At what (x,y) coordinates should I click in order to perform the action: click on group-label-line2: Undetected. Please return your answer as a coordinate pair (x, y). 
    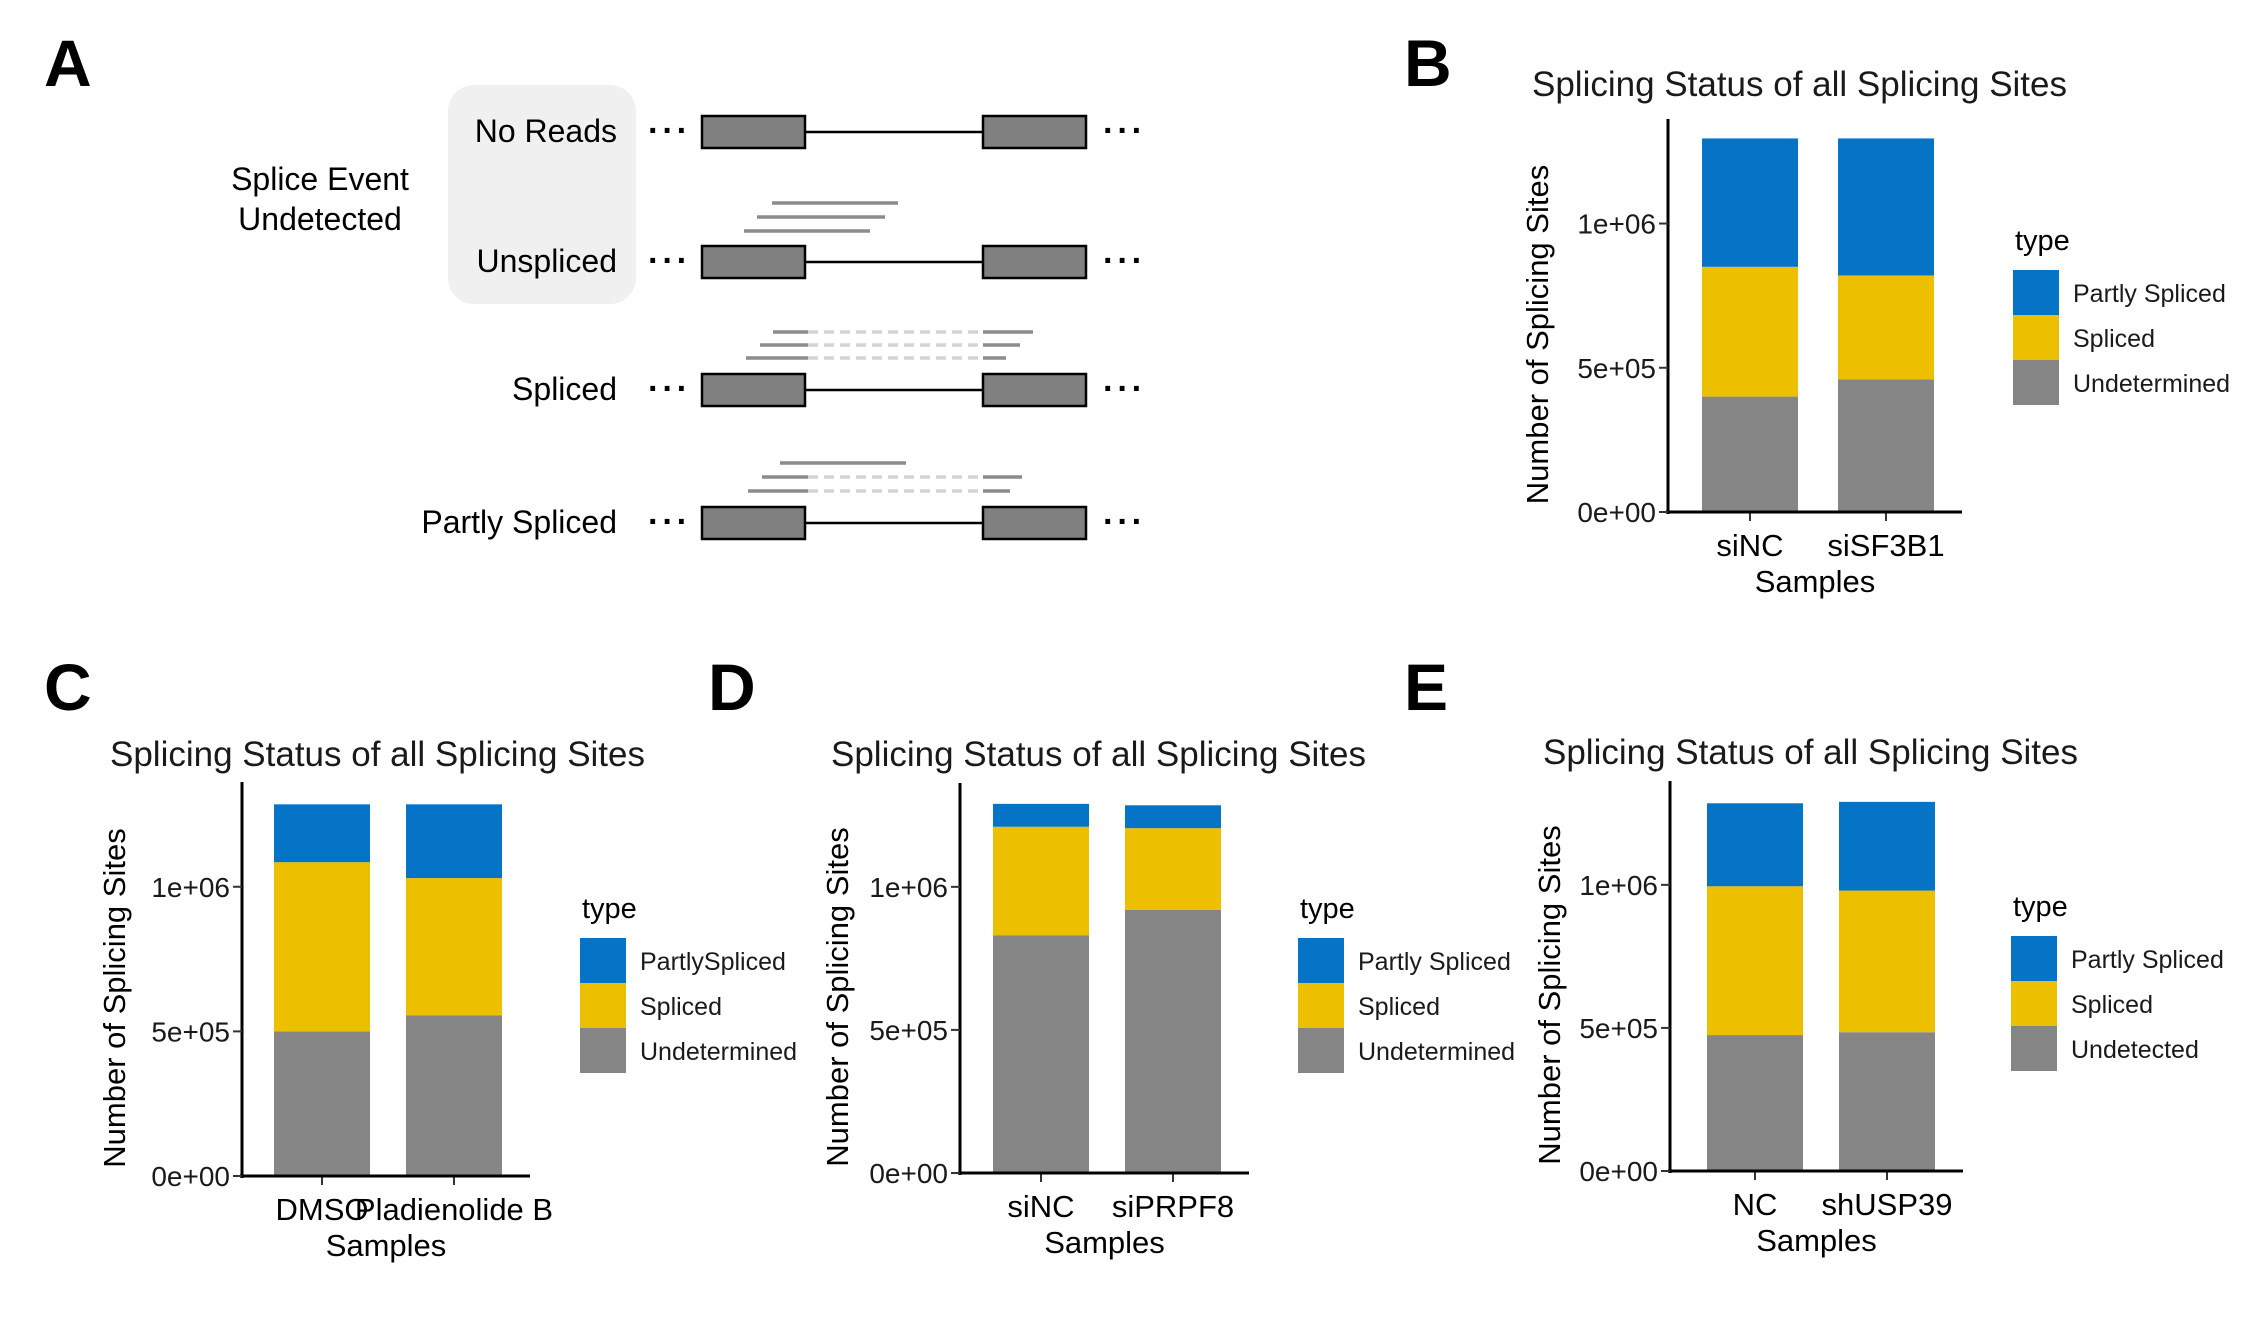
    Looking at the image, I should click on (320, 219).